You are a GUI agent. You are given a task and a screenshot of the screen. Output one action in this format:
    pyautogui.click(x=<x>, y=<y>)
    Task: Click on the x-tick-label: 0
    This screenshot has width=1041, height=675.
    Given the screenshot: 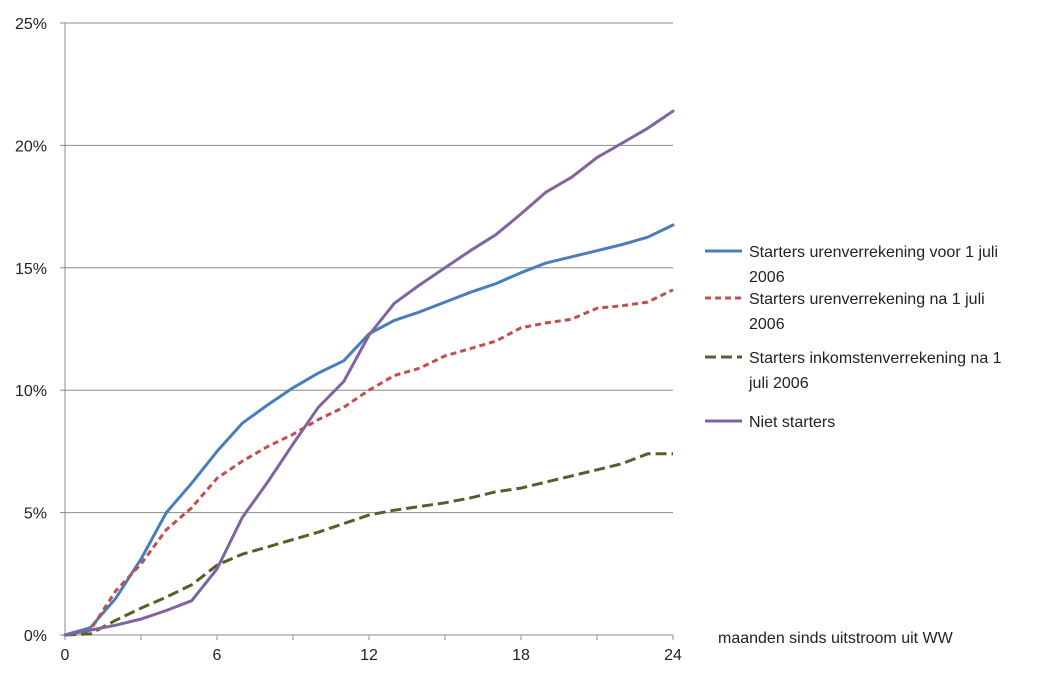 What is the action you would take?
    pyautogui.click(x=65, y=655)
    